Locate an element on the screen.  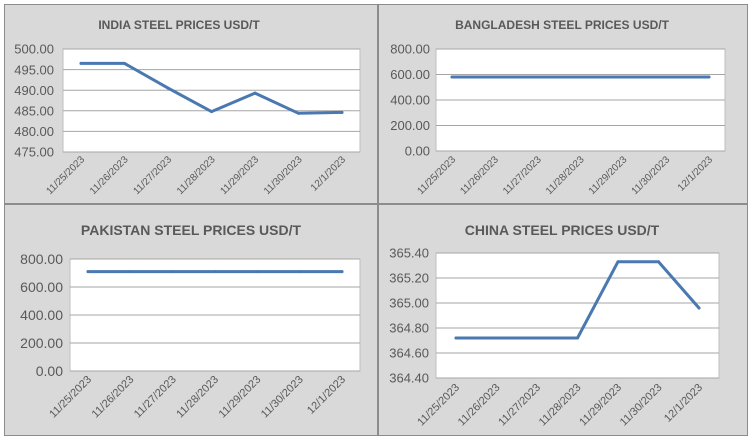
china-chart-title: CHINA STEEL PRICES USD/T is located at coordinates (562, 230).